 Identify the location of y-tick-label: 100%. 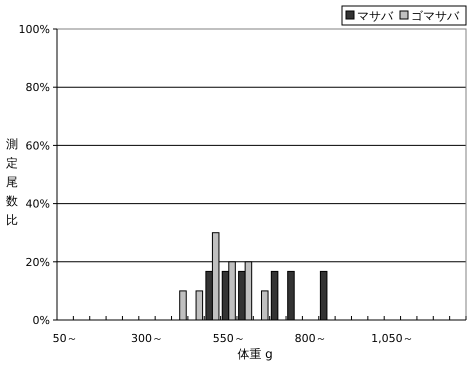
(34, 29).